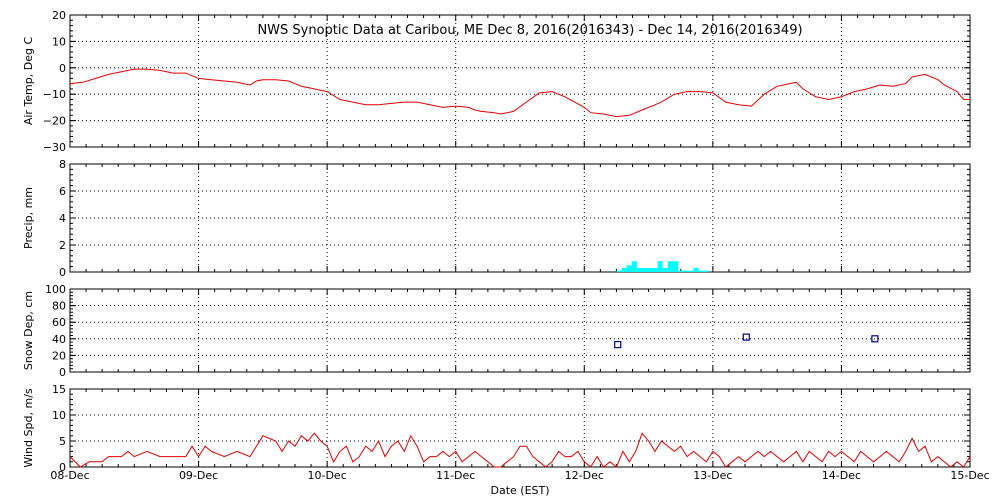 The height and width of the screenshot is (500, 1000). I want to click on y-tick-label: 15, so click(59, 389).